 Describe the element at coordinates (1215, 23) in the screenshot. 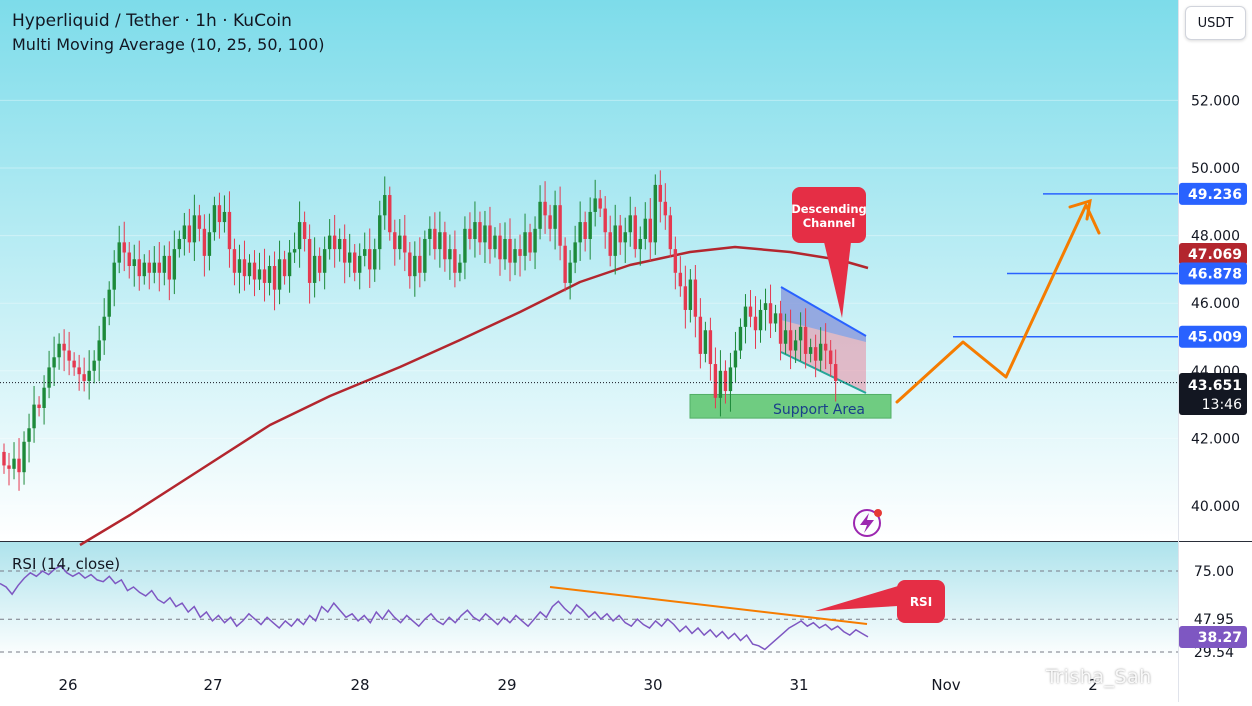

I see `currency-button: USDT` at that location.